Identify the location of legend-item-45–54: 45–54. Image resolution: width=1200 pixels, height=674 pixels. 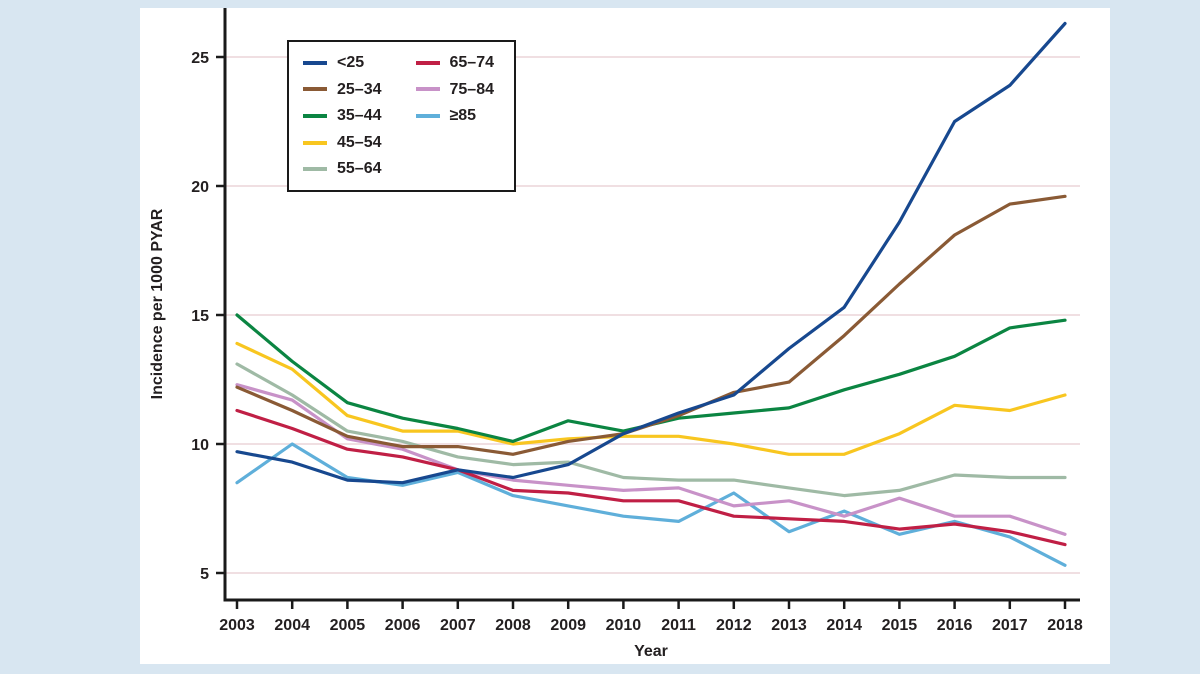
(342, 143).